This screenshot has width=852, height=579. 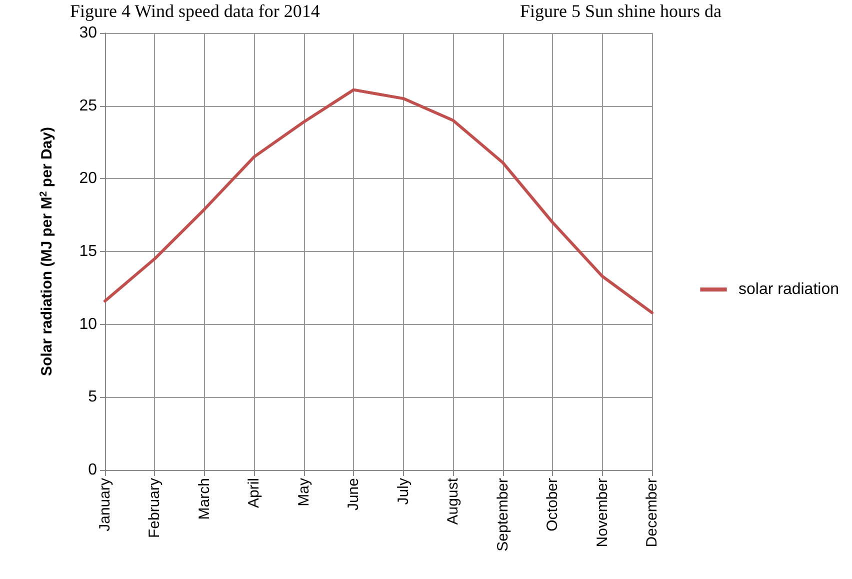 I want to click on x-tick-label: September, so click(x=503, y=515).